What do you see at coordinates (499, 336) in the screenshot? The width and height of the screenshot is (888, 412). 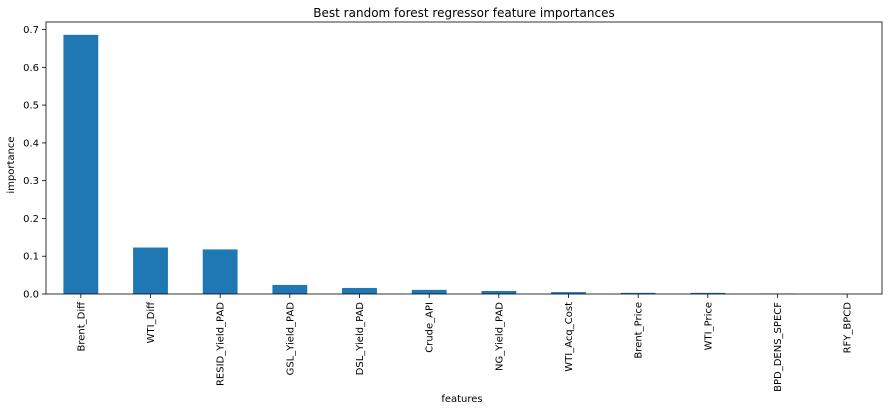 I see `x-tick-label: NG_Yield_PAD` at bounding box center [499, 336].